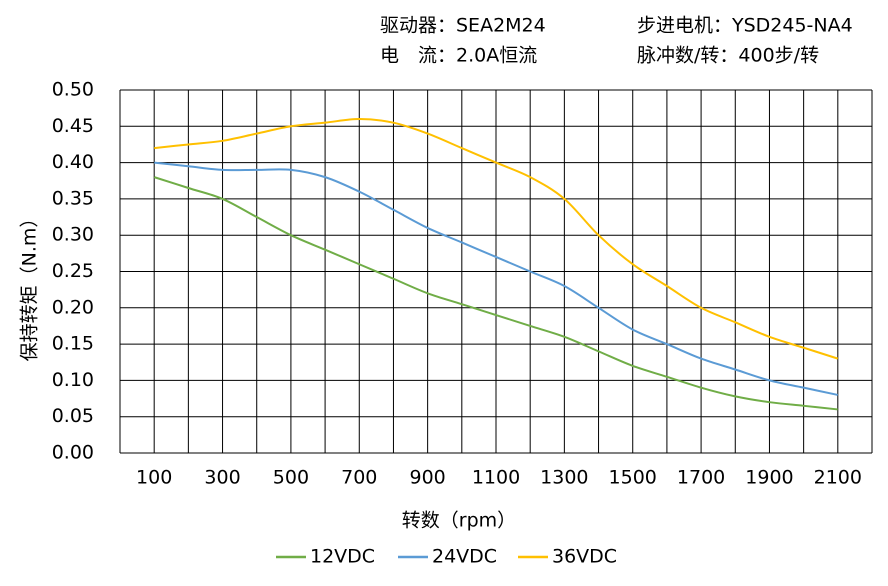 Image resolution: width=888 pixels, height=586 pixels. What do you see at coordinates (496, 478) in the screenshot?
I see `x-tick-label: 1100` at bounding box center [496, 478].